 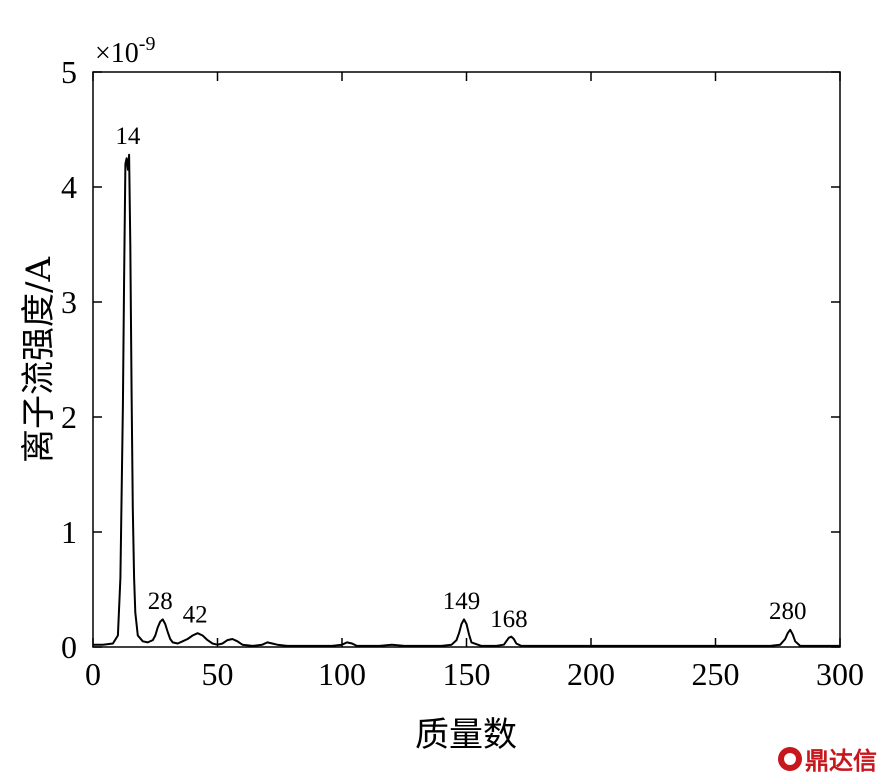 I want to click on peak-label: 42, so click(x=195, y=615).